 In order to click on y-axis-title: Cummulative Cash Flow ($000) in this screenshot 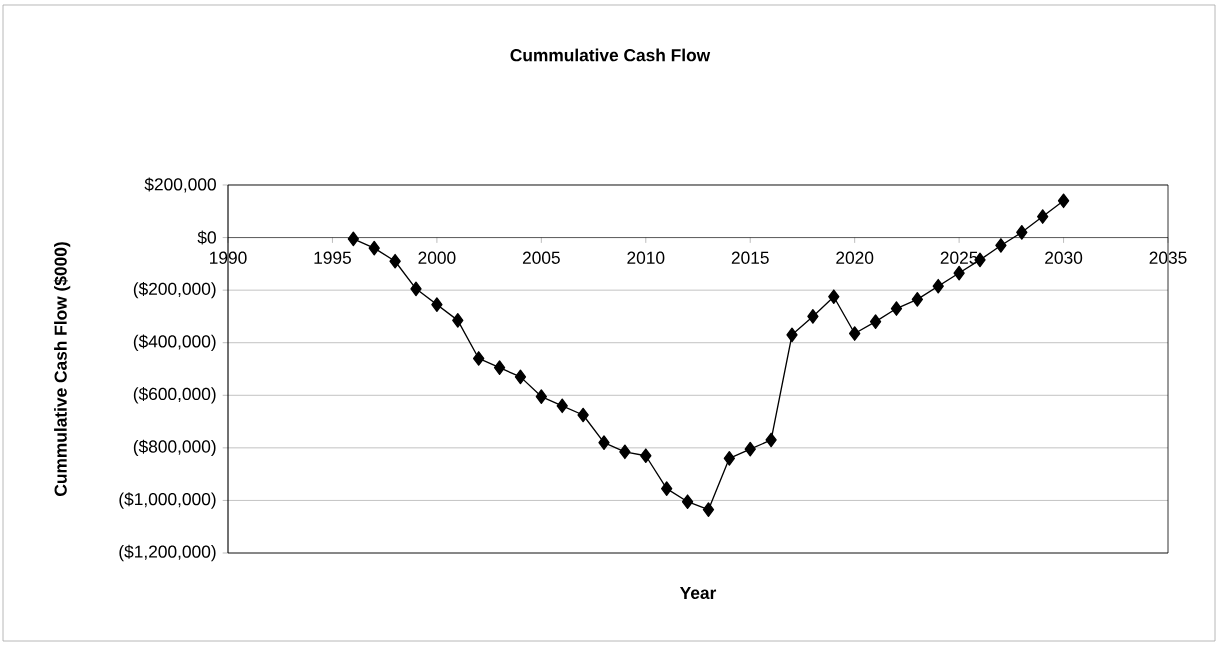, I will do `click(62, 369)`.